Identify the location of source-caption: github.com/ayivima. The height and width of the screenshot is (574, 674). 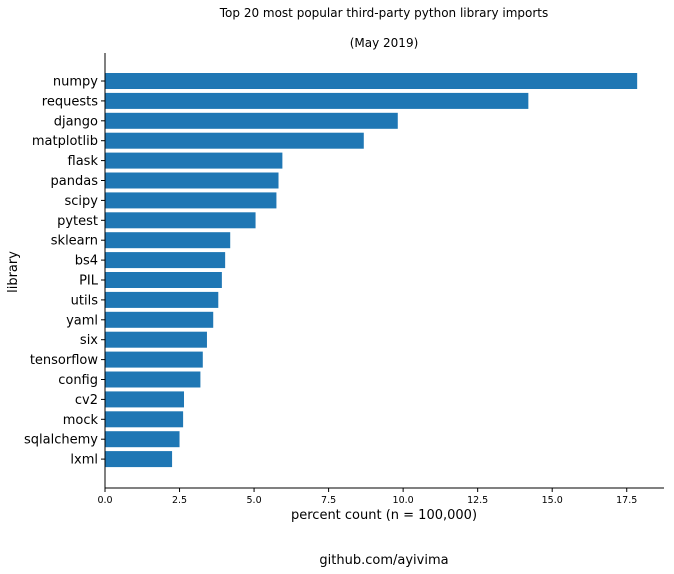
(383, 560).